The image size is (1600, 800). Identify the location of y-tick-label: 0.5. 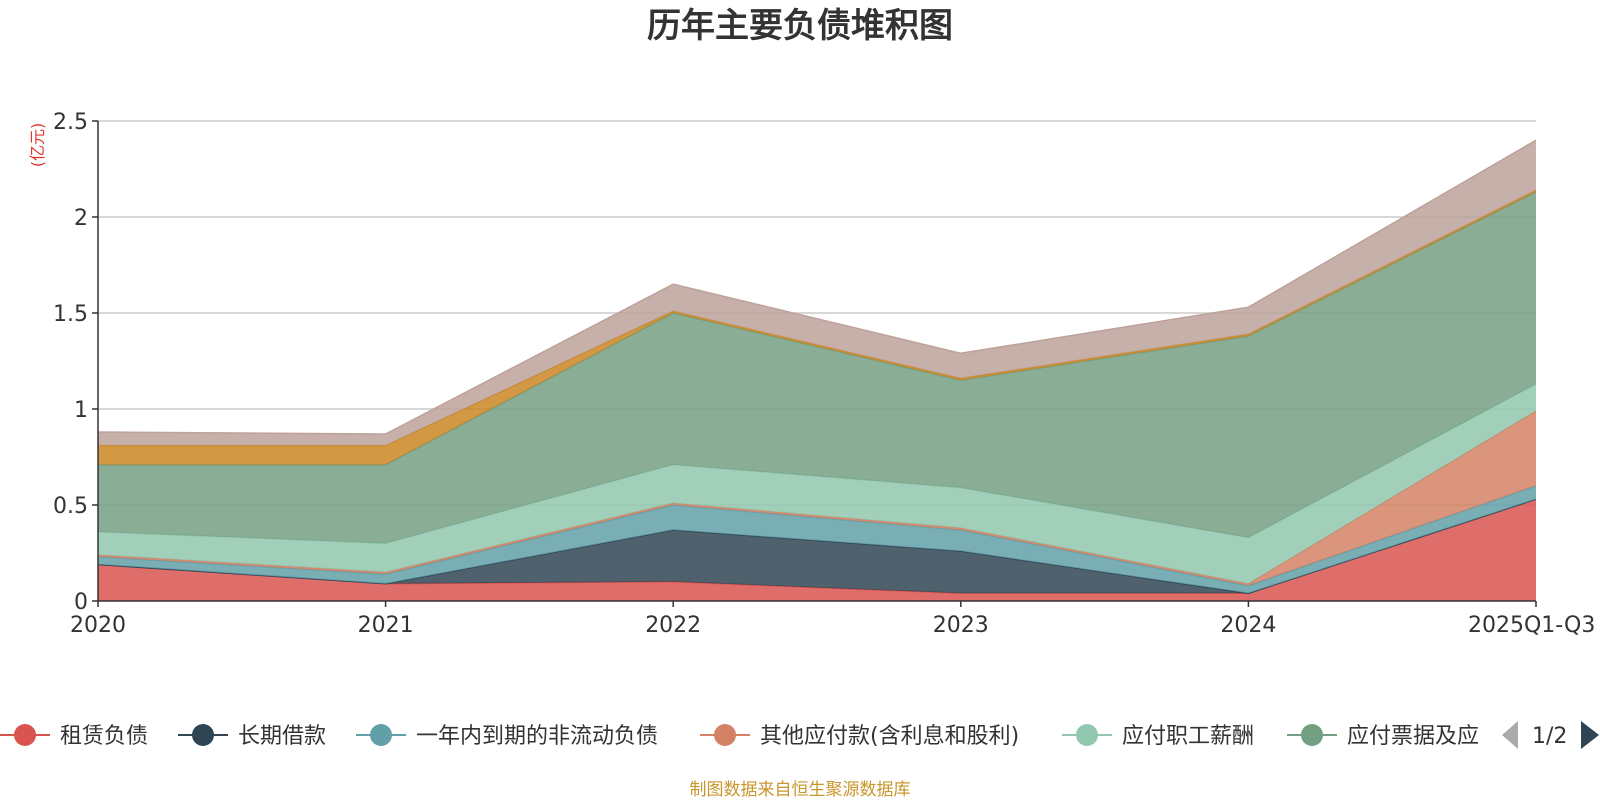
(70, 506).